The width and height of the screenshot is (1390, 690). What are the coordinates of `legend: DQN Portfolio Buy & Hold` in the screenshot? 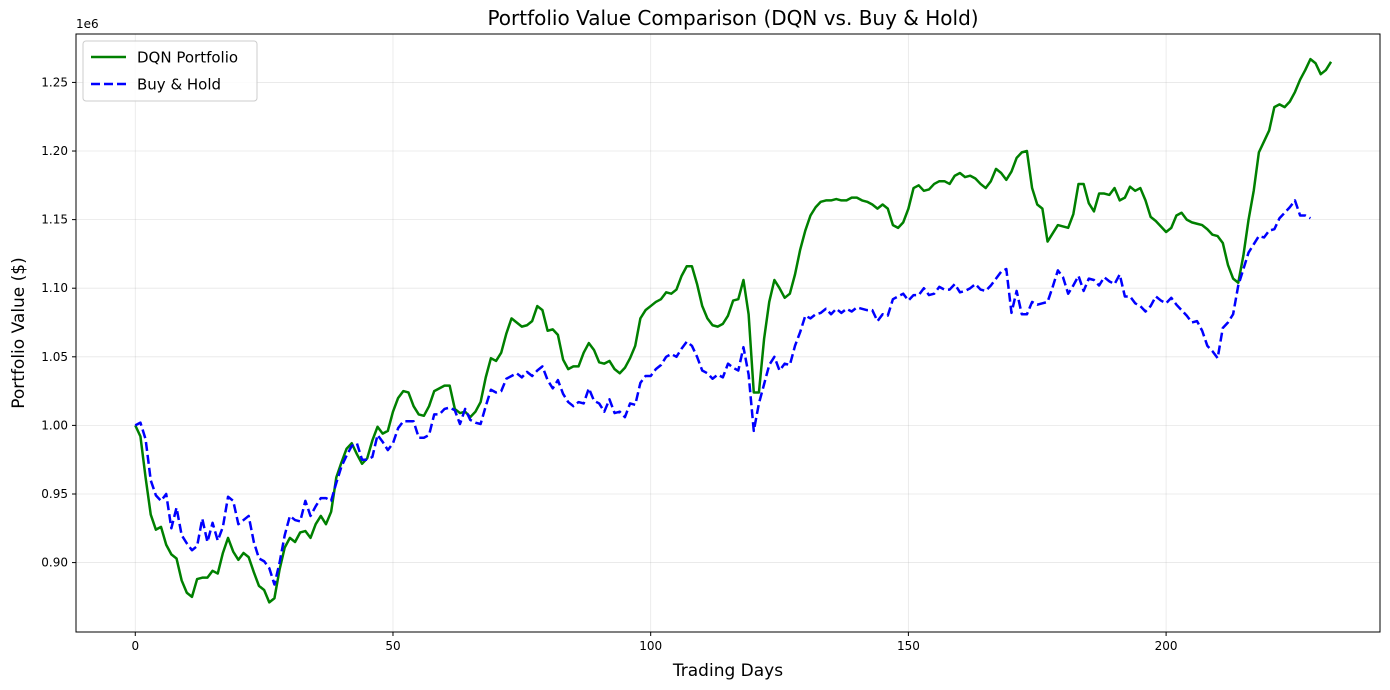 It's located at (170, 71).